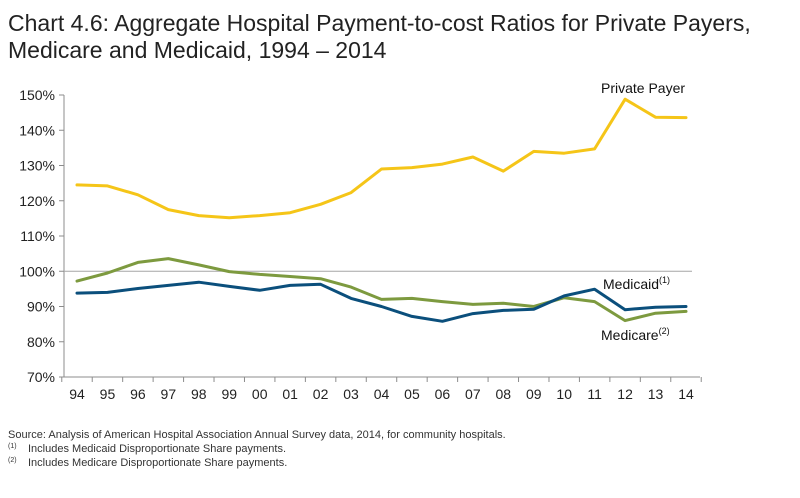  I want to click on series-line-medicare, so click(381, 290).